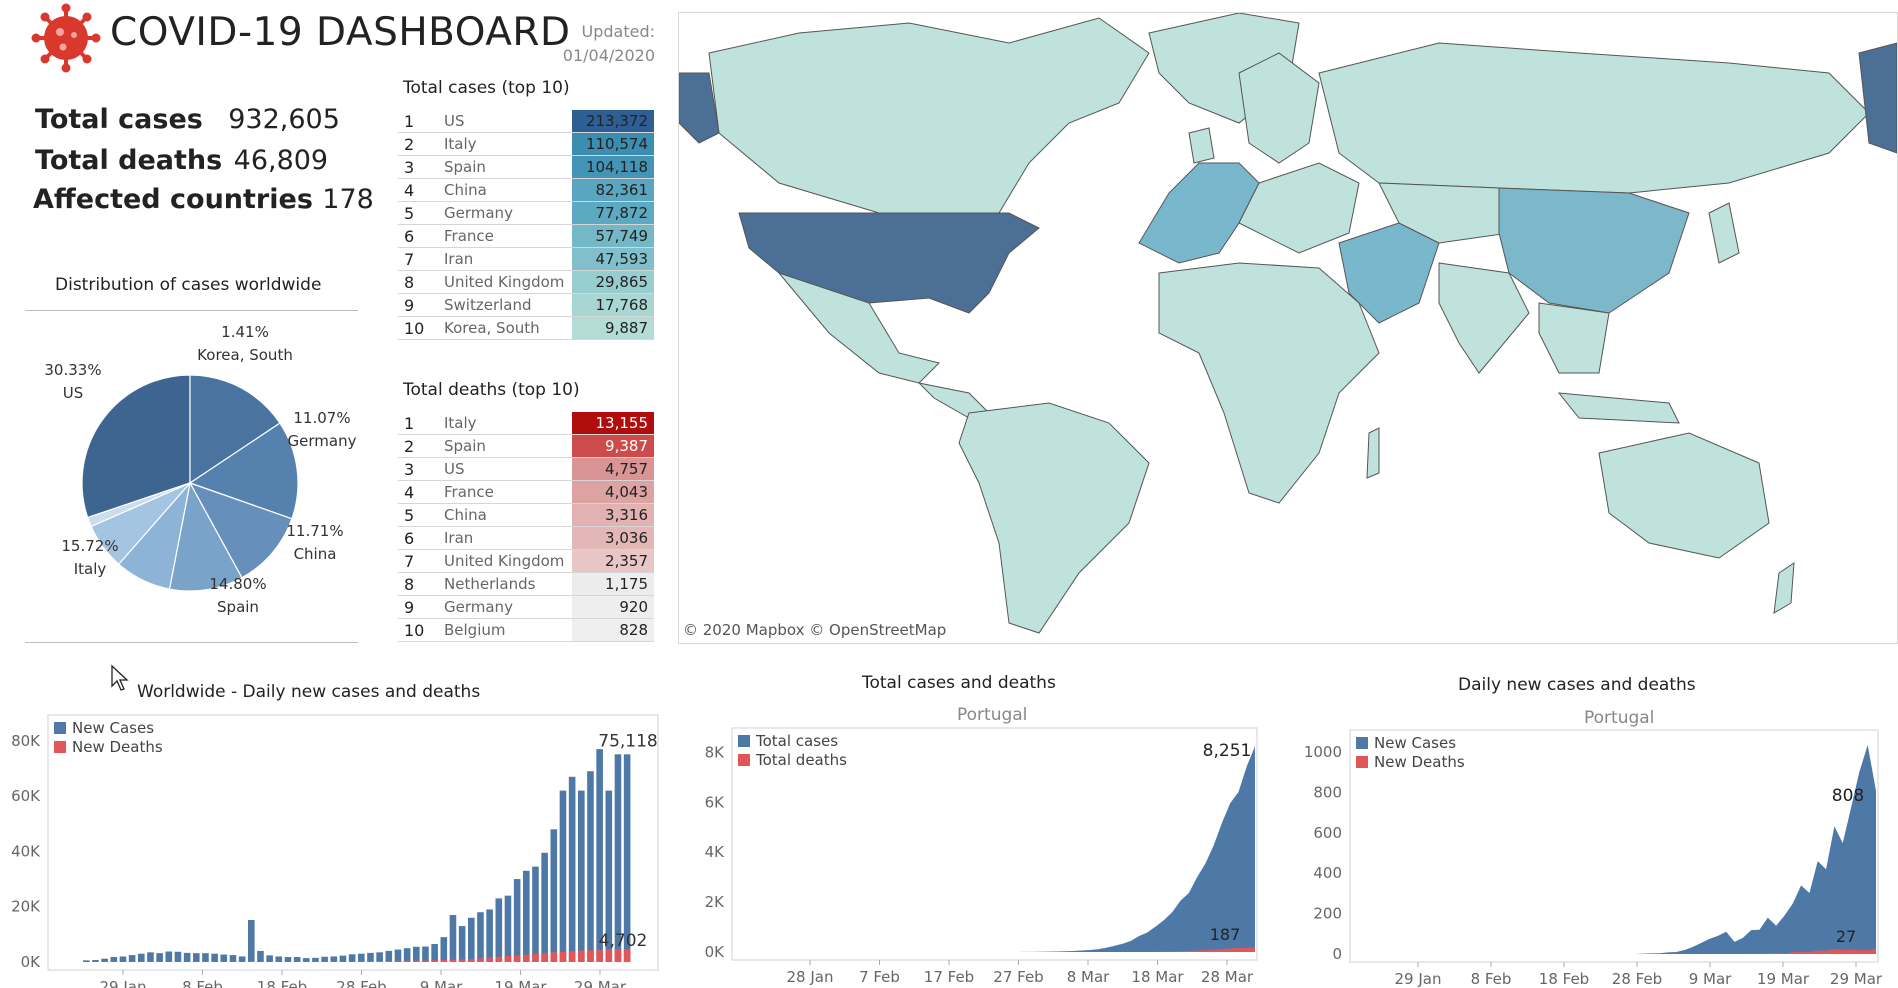  Describe the element at coordinates (526, 469) in the screenshot. I see `table-row: 3 US 4,757` at that location.